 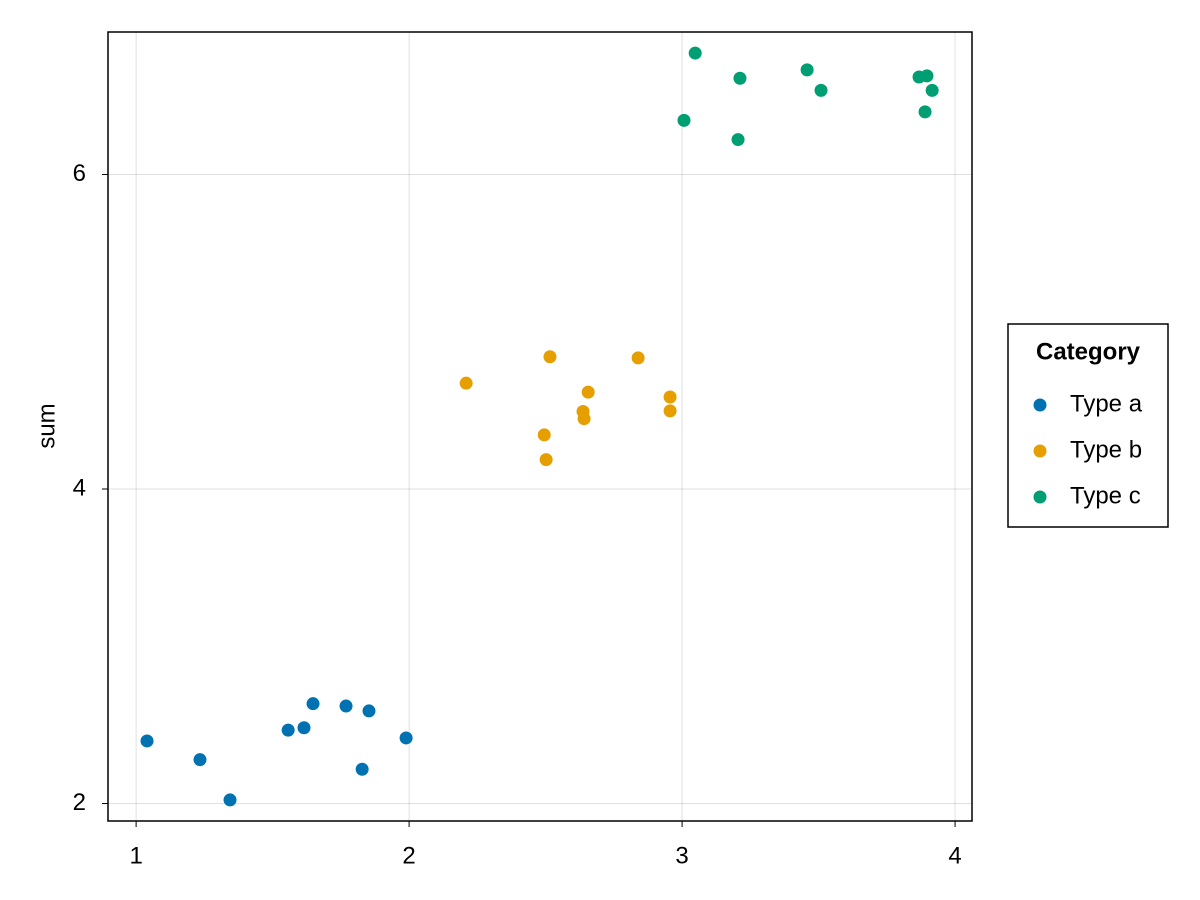 I want to click on x-tick-label: 4, so click(x=954, y=855).